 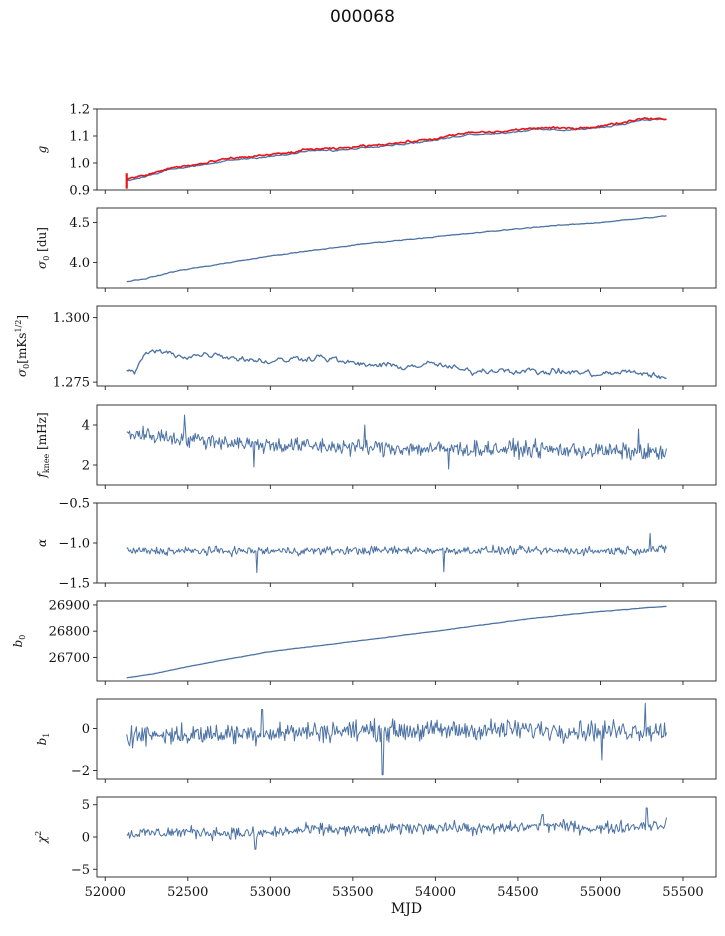 I want to click on y-tick-label: 26900, so click(x=69, y=605).